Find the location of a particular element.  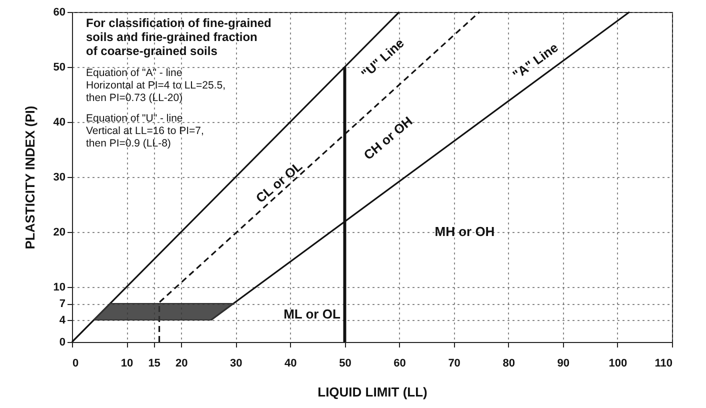

y-axis-title: PLASTICITY INDEX (PI) is located at coordinates (30, 178).